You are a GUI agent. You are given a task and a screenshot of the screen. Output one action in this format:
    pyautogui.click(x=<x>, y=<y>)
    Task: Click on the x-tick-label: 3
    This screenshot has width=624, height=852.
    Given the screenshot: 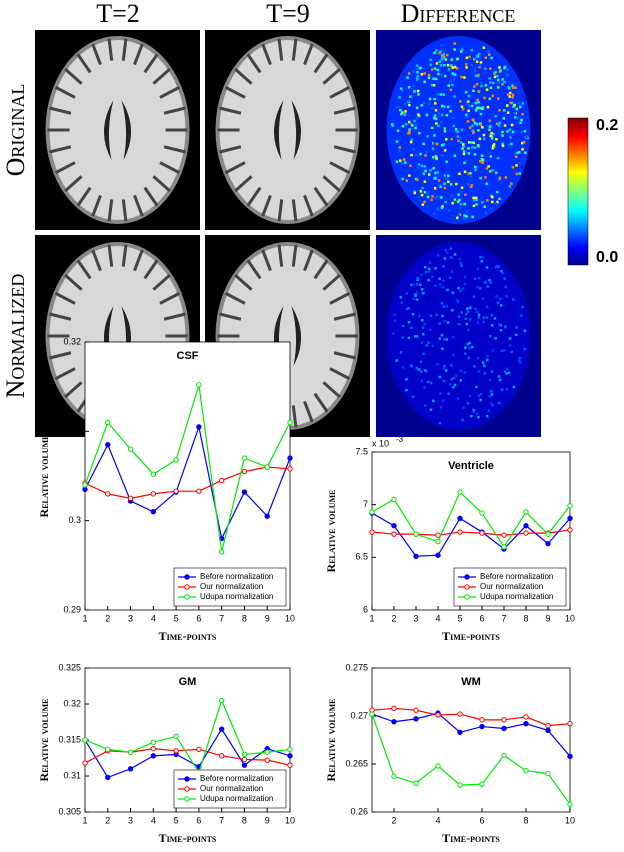 What is the action you would take?
    pyautogui.click(x=415, y=618)
    